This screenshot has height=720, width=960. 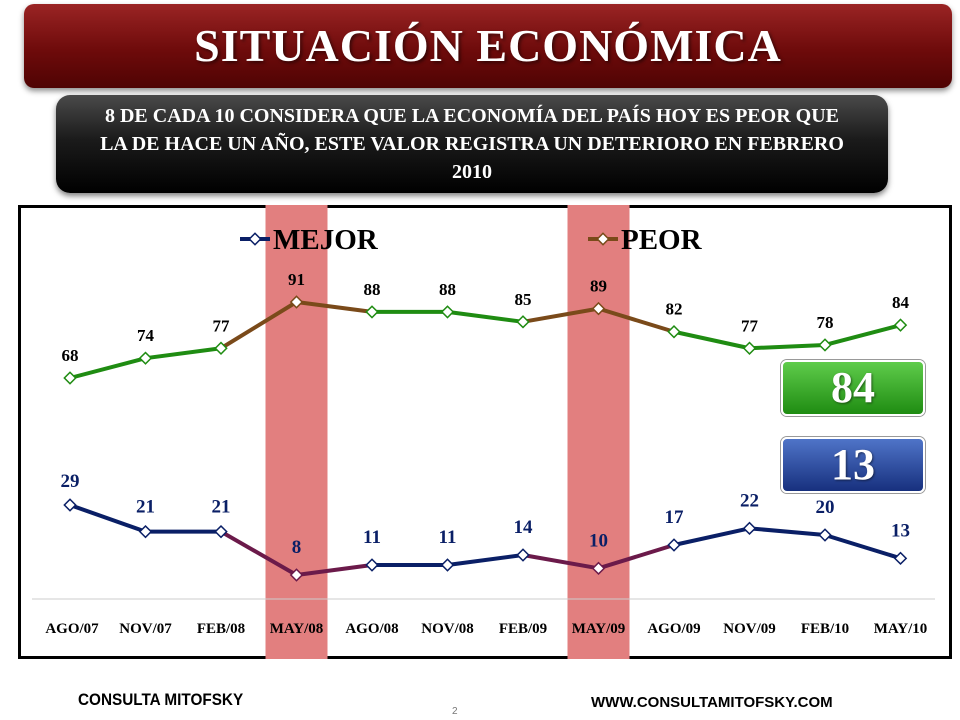 I want to click on x-tick-label: MAY/09, so click(x=599, y=629).